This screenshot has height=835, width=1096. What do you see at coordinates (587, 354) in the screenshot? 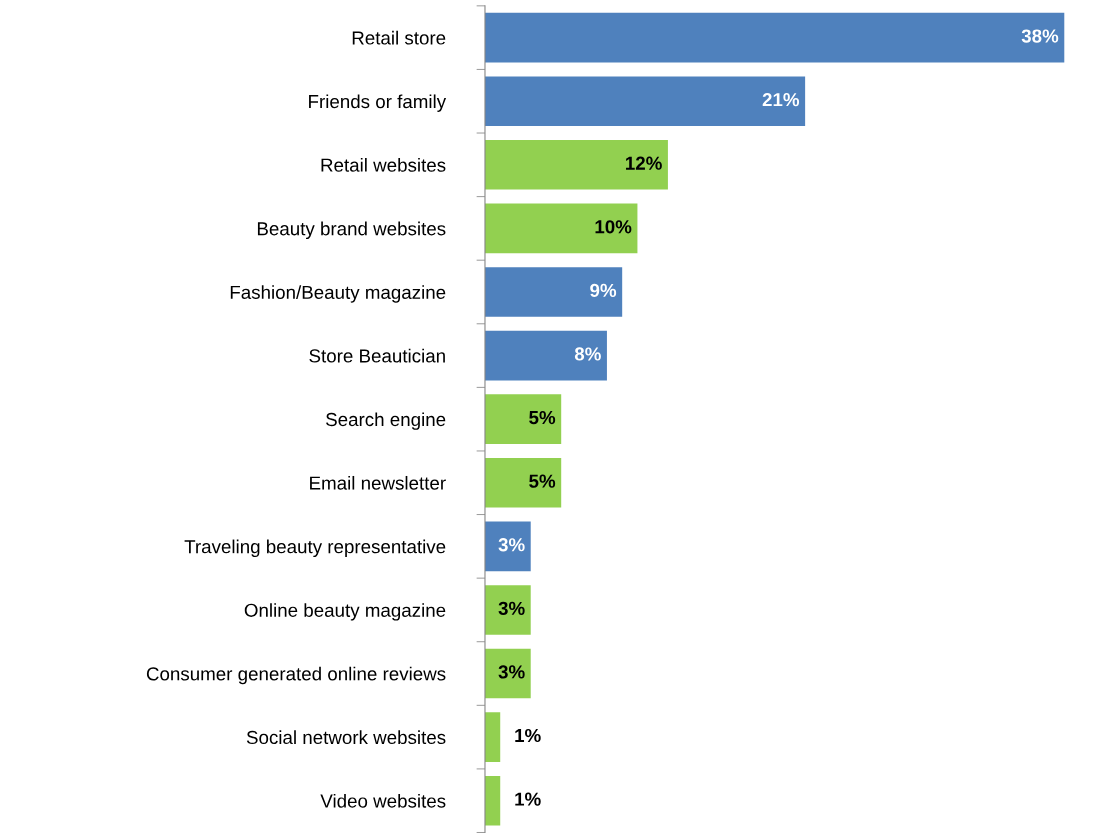
I see `data-label: 8%` at bounding box center [587, 354].